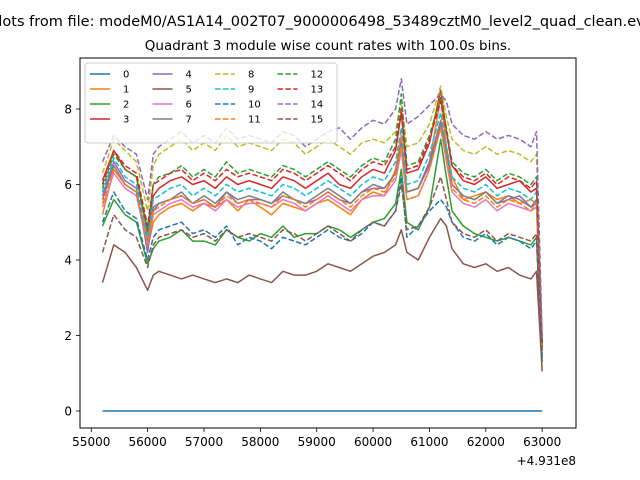  I want to click on x-tick-label: 61000, so click(429, 442).